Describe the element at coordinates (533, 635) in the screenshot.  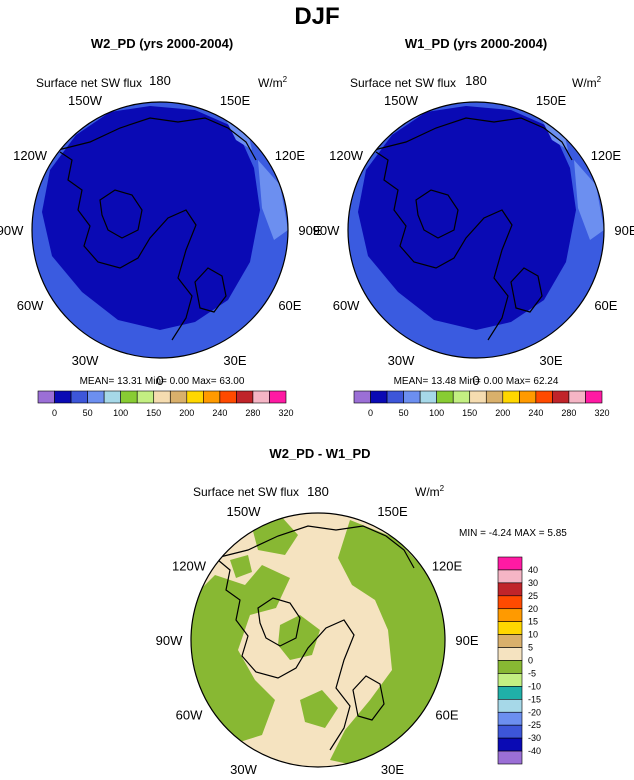
I see `colorbar-tick-label: 10` at that location.